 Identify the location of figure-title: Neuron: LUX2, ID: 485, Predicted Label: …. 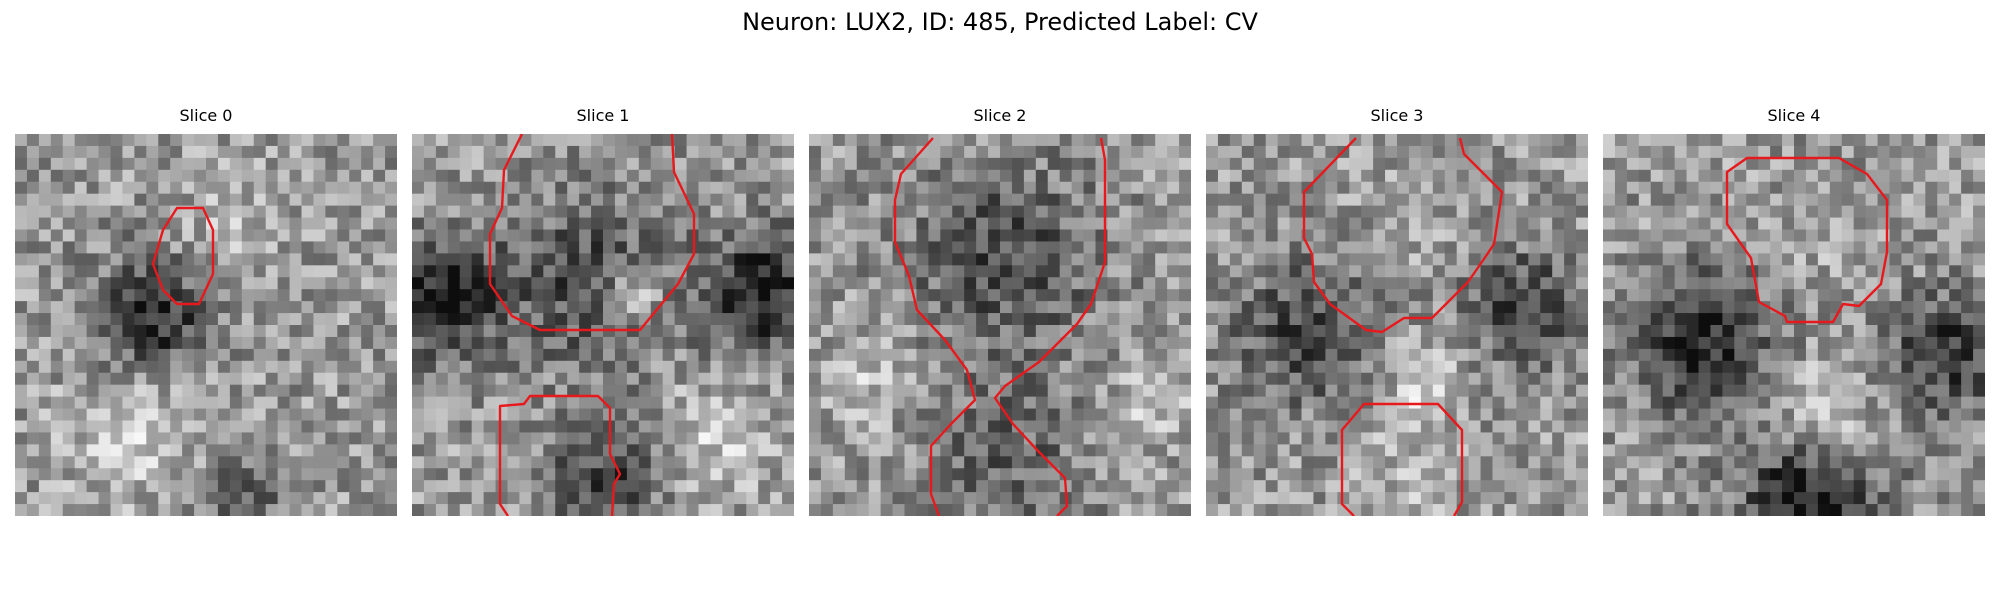
(1000, 22).